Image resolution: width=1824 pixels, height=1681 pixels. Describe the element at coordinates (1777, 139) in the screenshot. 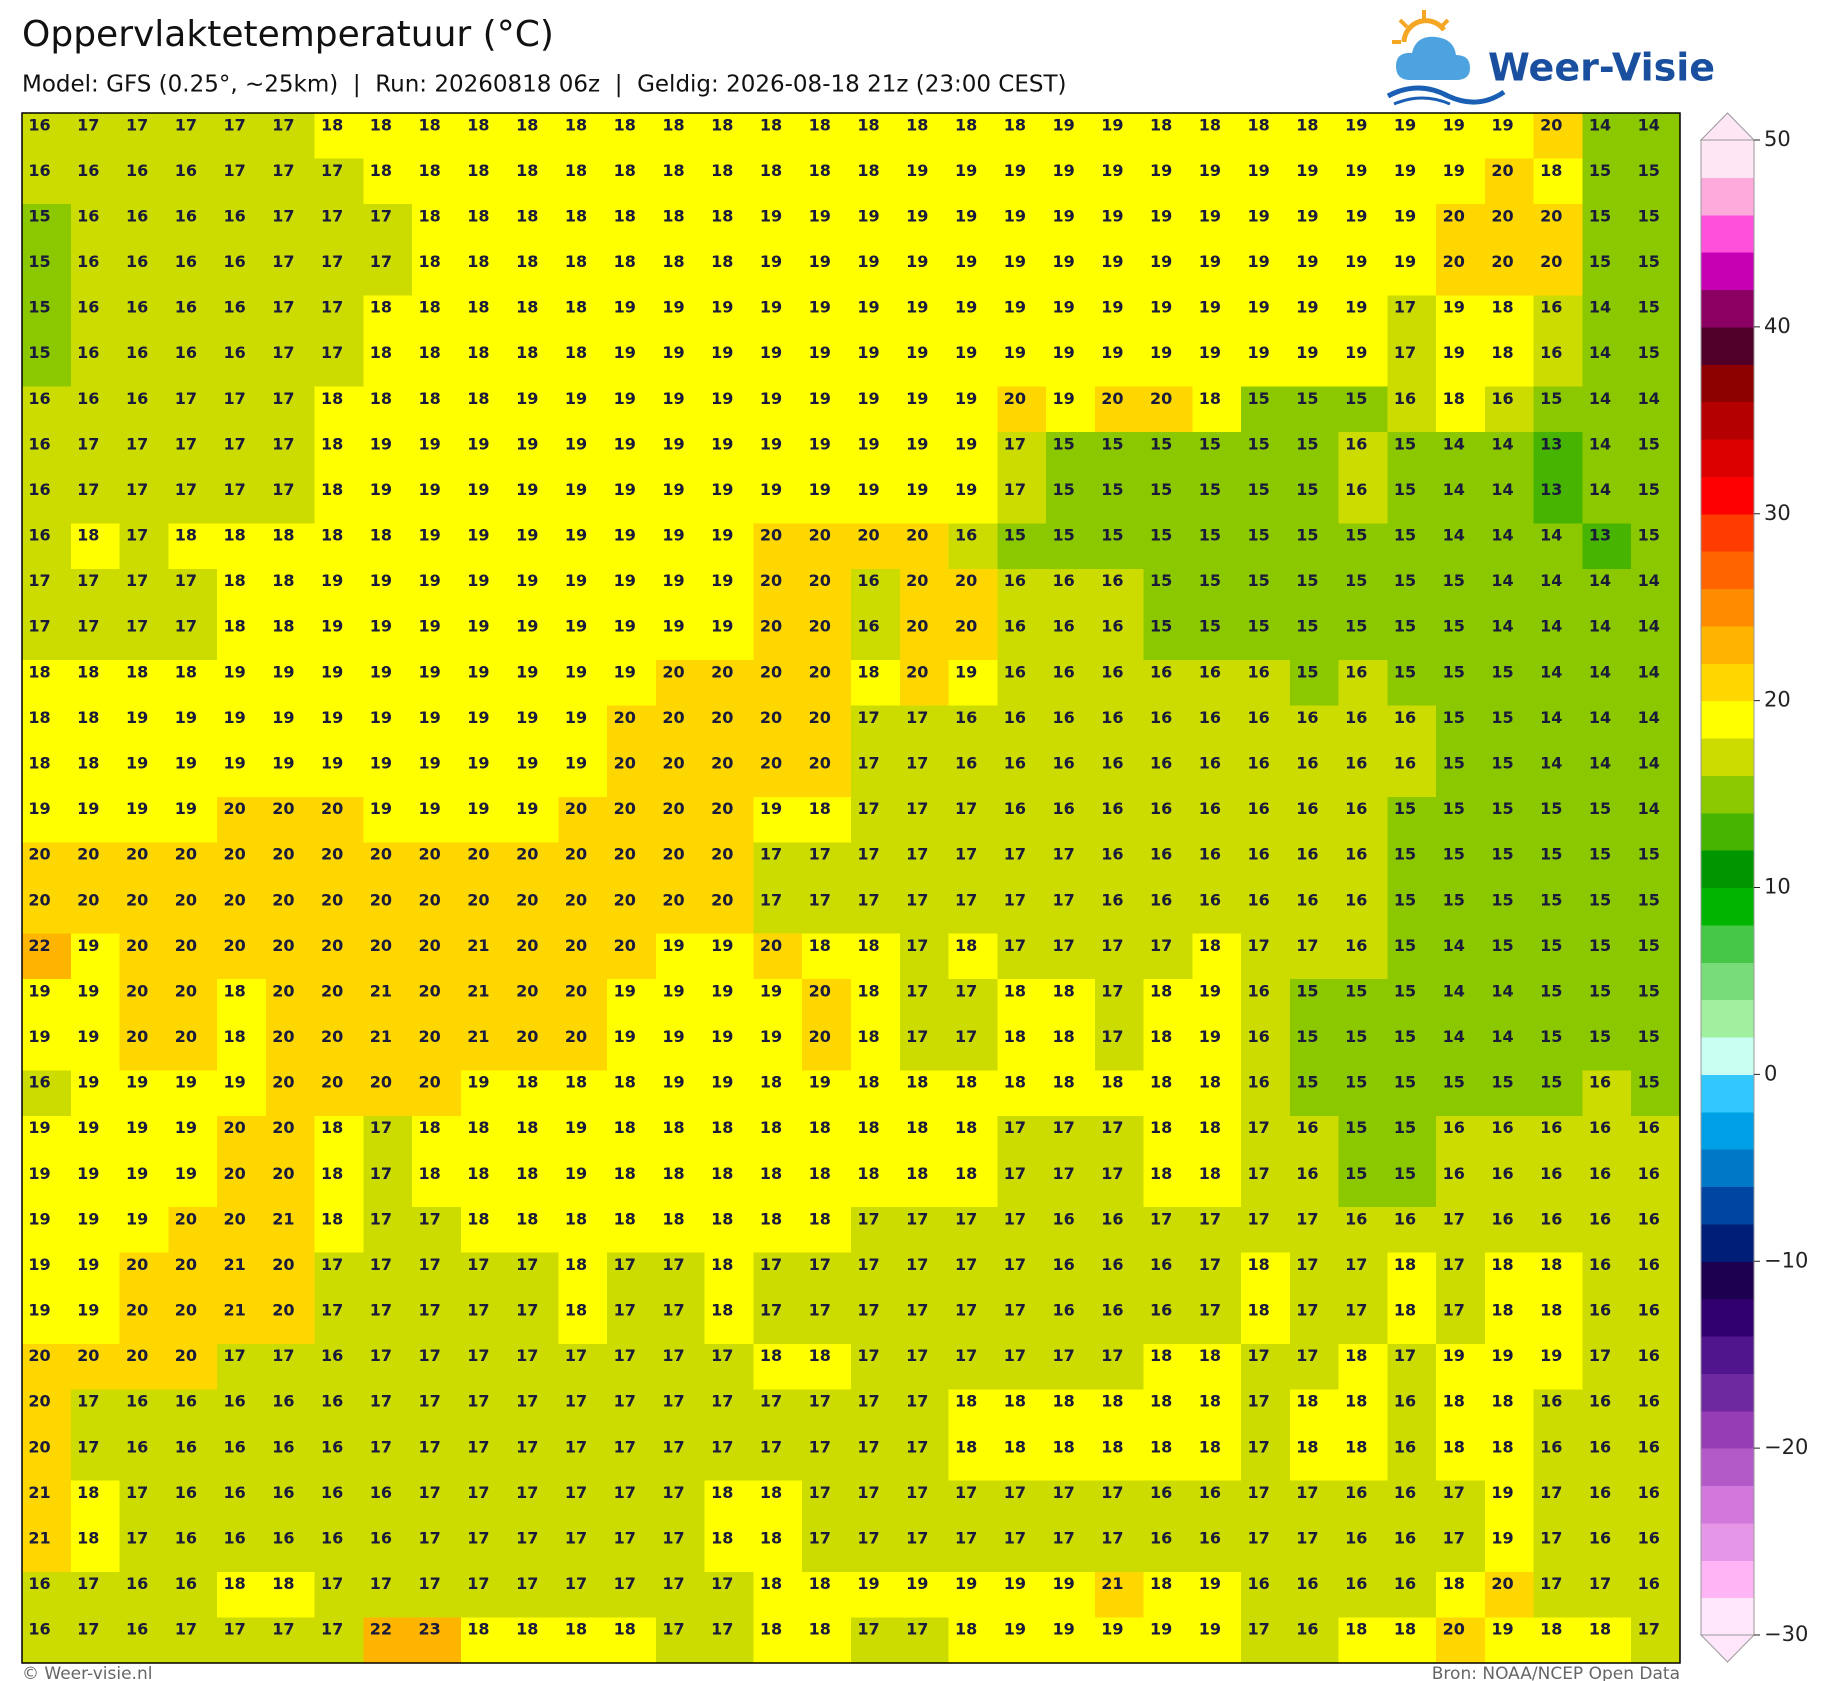

I see `colorbar-tick-label: 50` at that location.